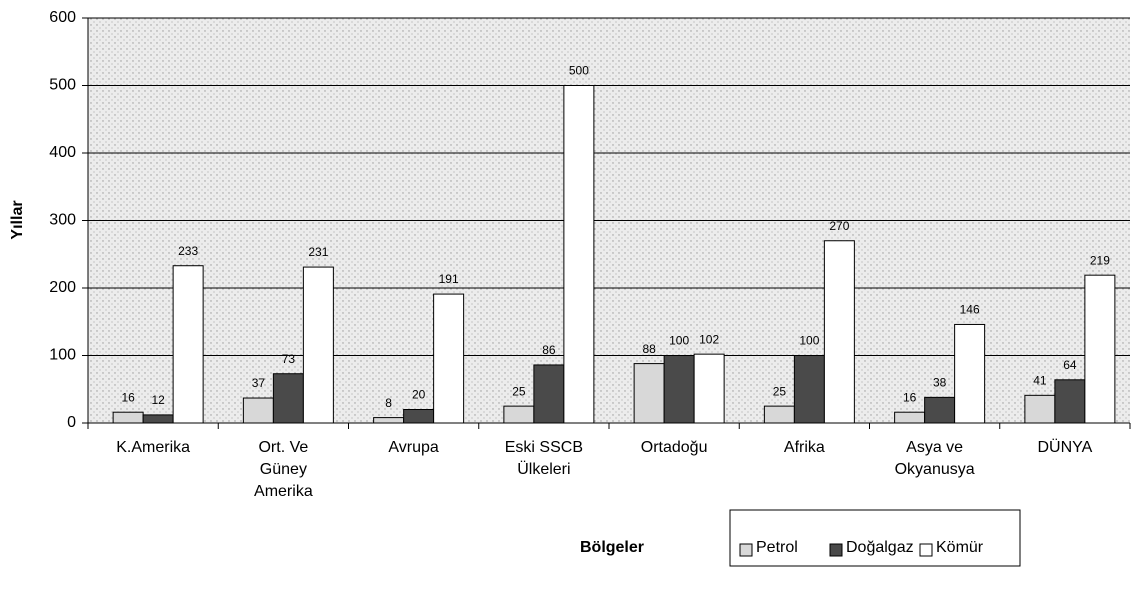  What do you see at coordinates (188, 251) in the screenshot?
I see `data-label: 233` at bounding box center [188, 251].